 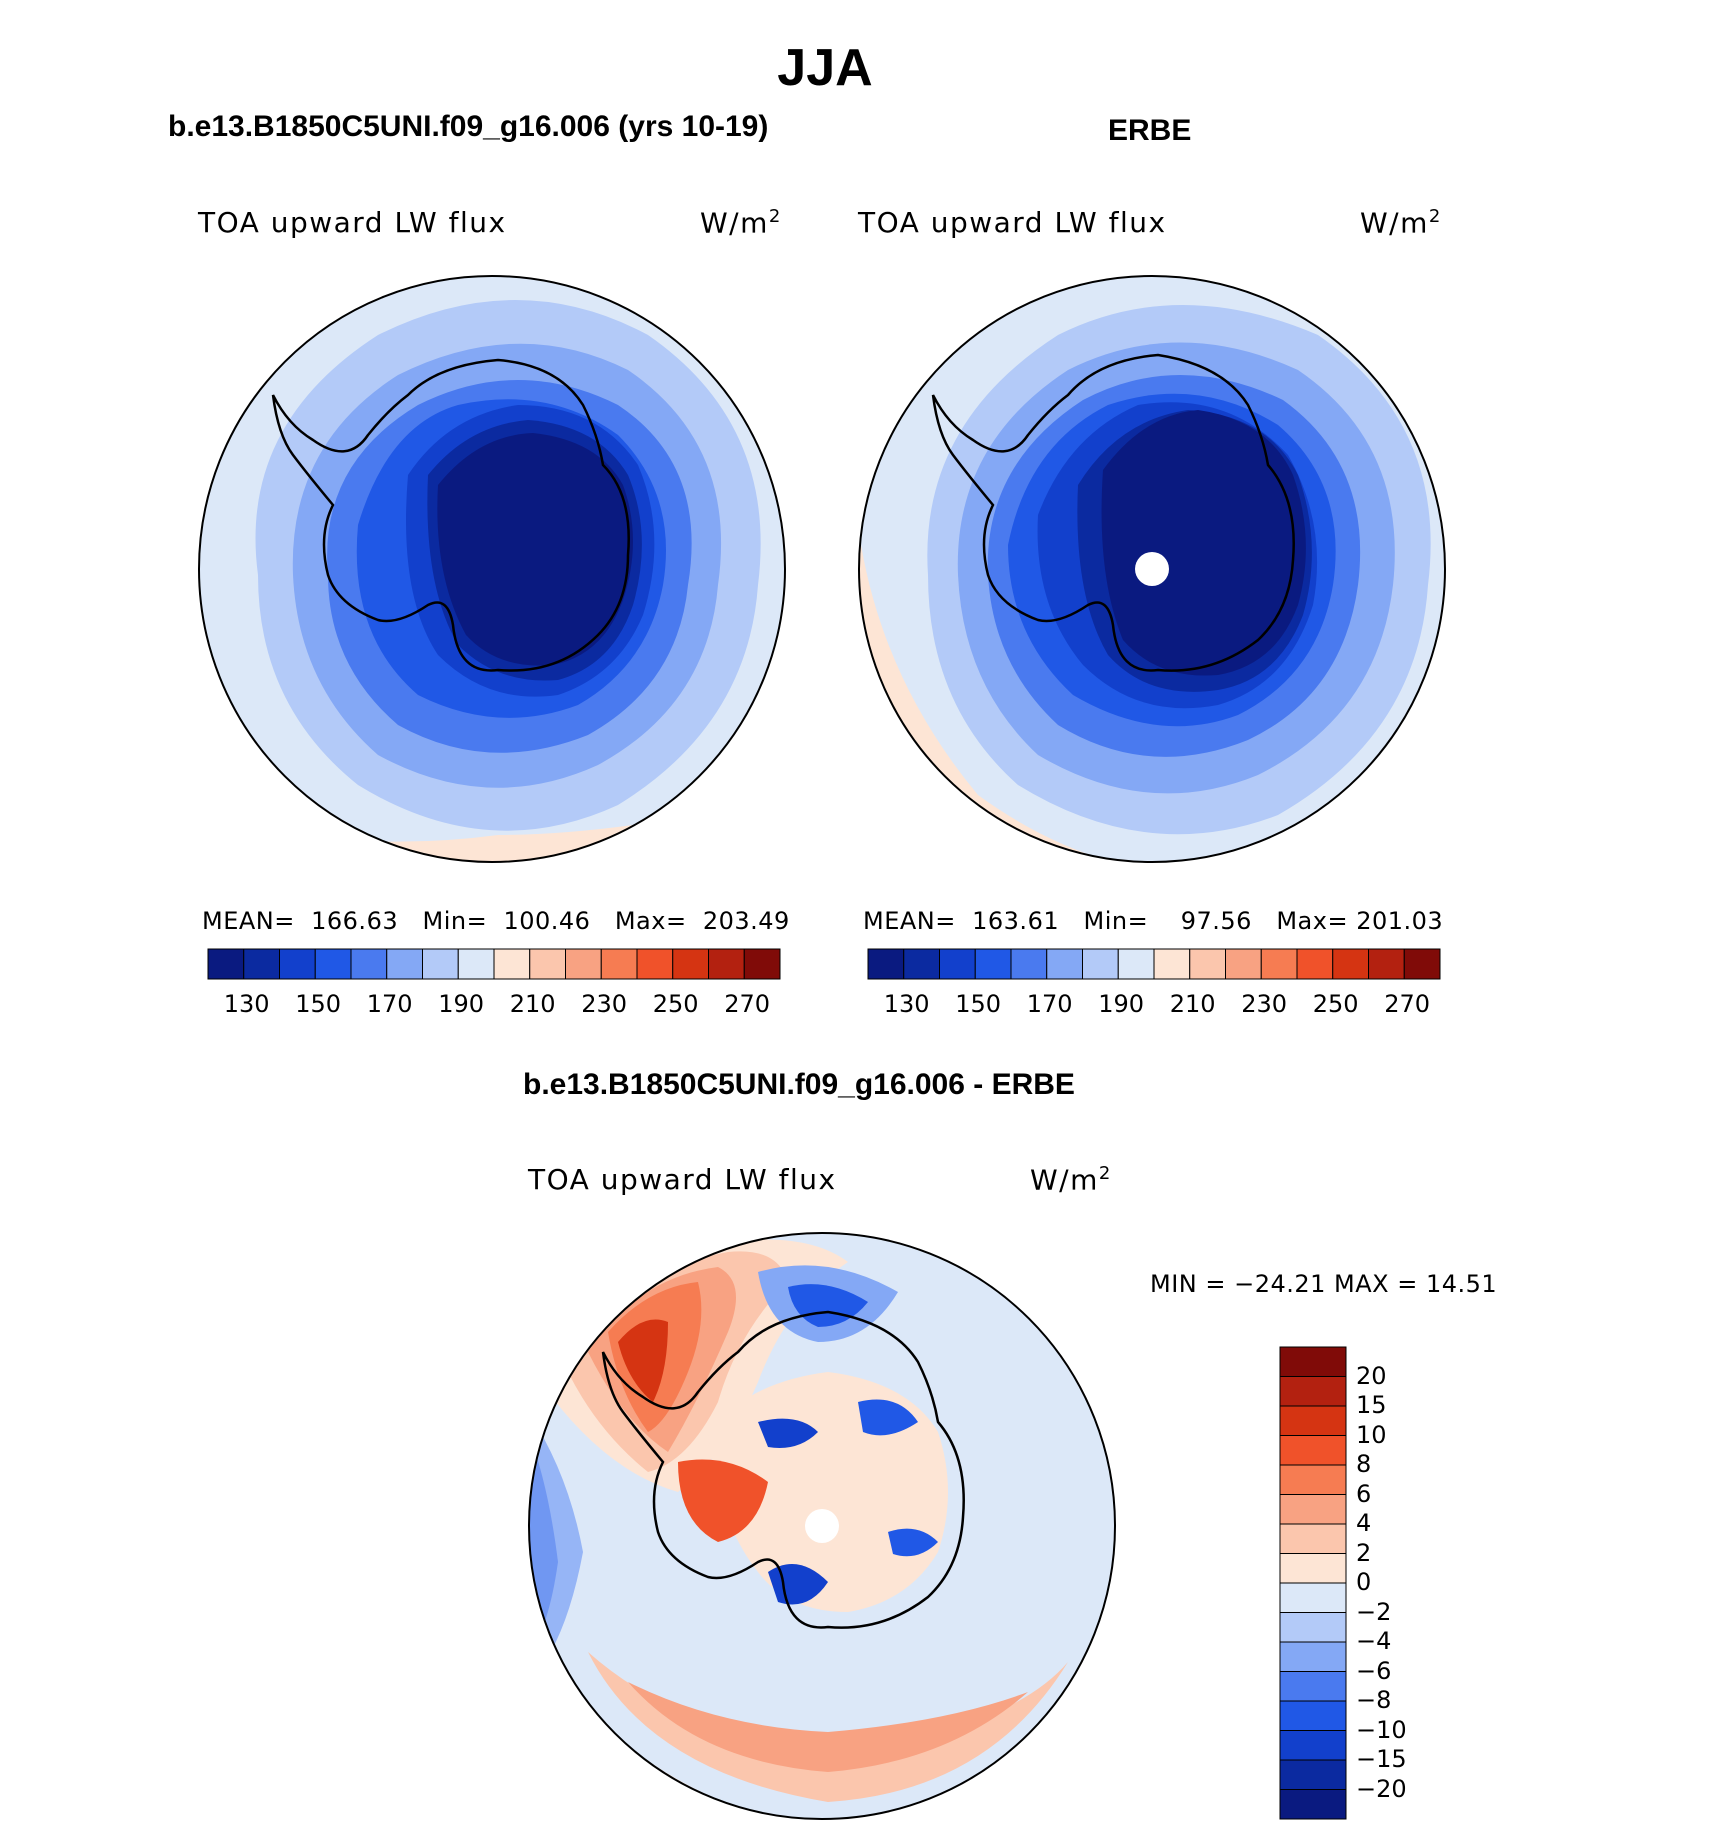 I want to click on panel-1-map, so click(x=492, y=569).